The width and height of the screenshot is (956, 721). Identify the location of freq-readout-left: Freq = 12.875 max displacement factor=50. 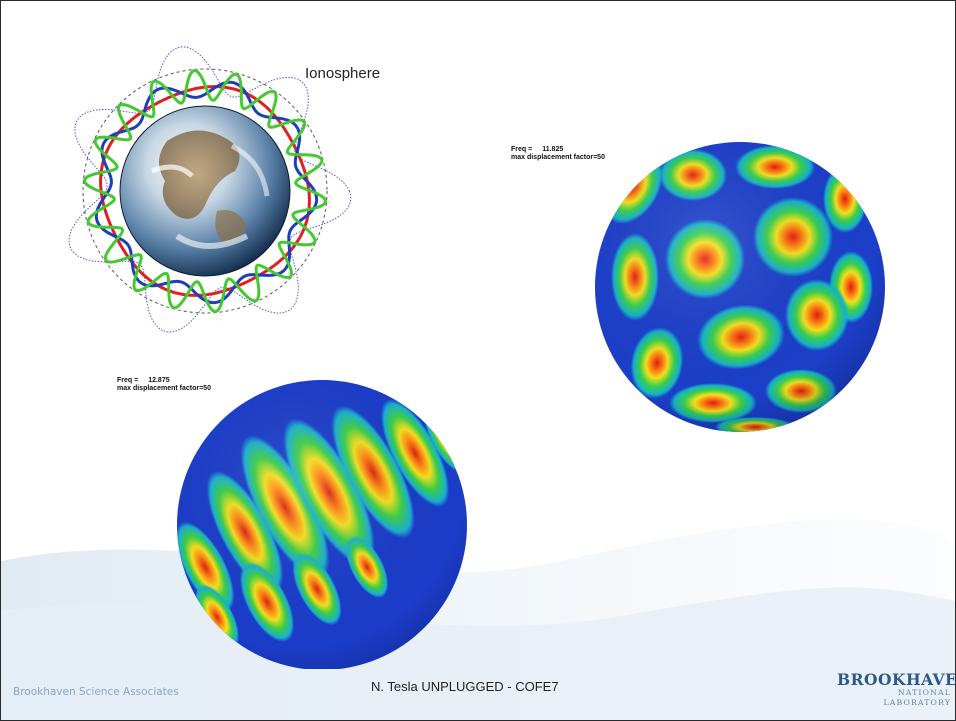
(164, 385).